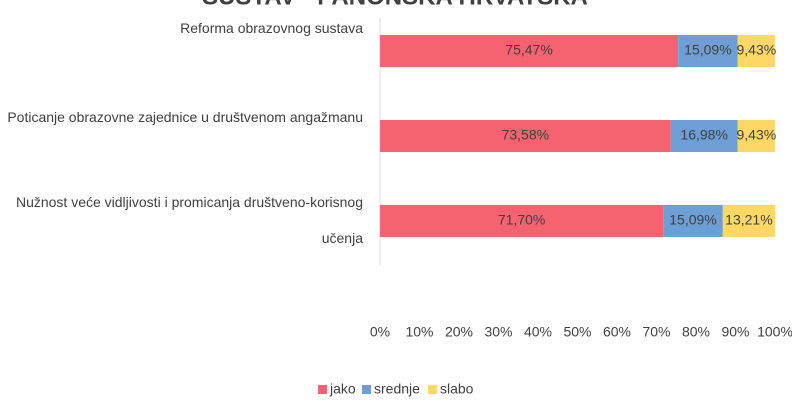  Describe the element at coordinates (459, 332) in the screenshot. I see `x-tick-label: 20%` at that location.